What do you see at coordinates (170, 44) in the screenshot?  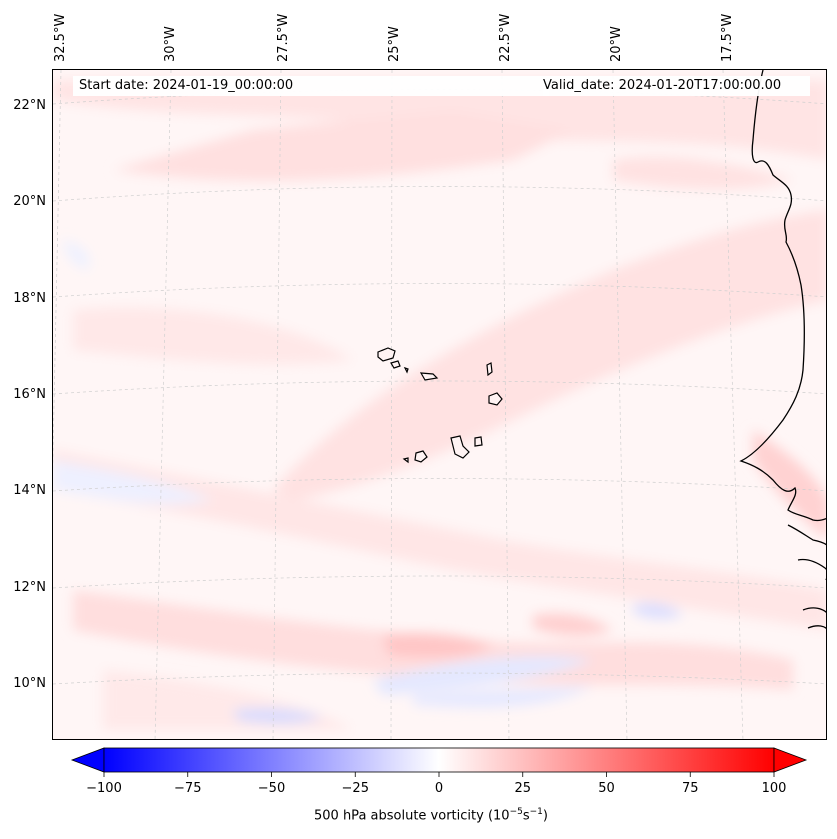 I see `lon-label-30w: 30°W` at bounding box center [170, 44].